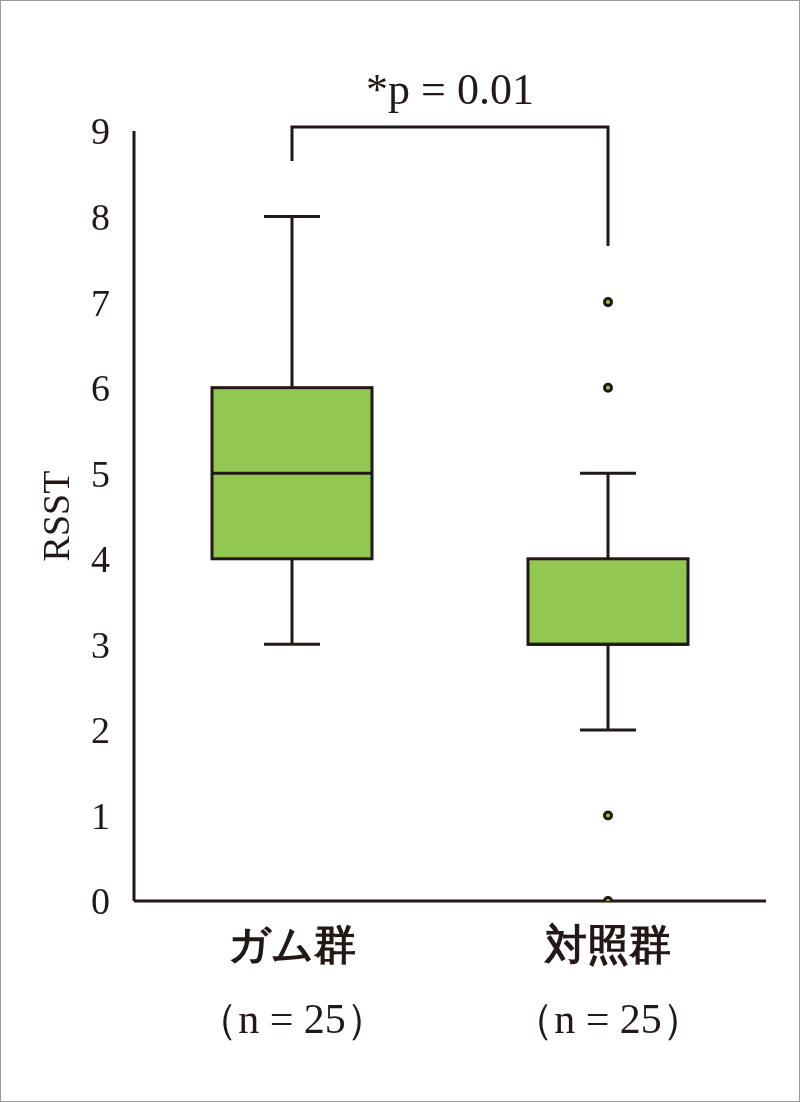  What do you see at coordinates (100, 388) in the screenshot?
I see `y-tick-label: 6` at bounding box center [100, 388].